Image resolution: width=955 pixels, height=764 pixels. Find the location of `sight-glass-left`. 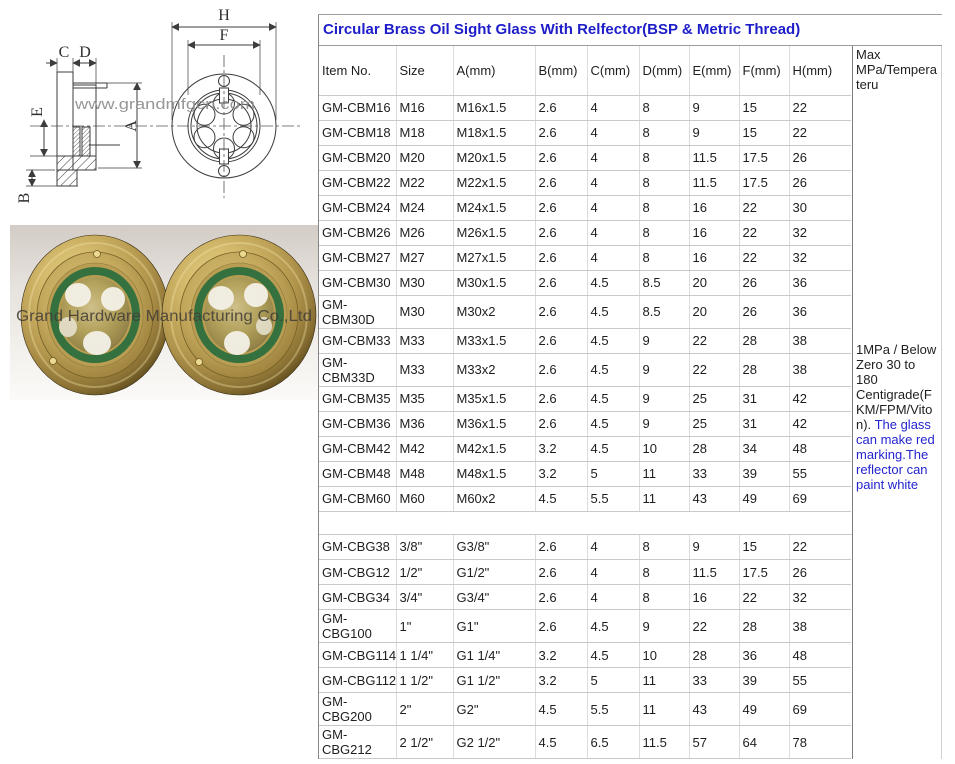

sight-glass-left is located at coordinates (95, 315).